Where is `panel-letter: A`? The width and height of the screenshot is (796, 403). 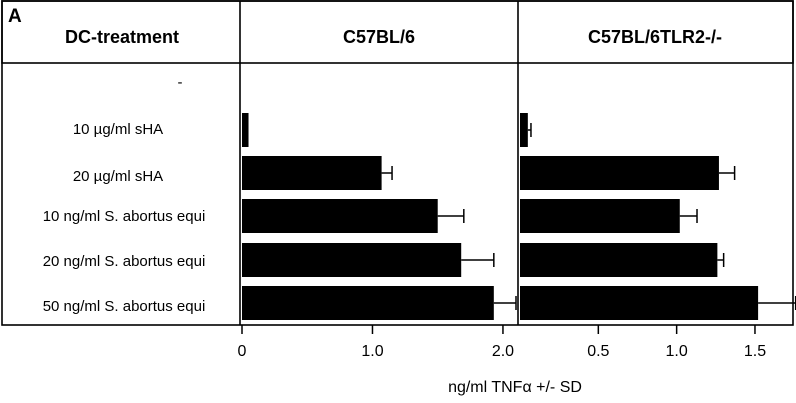
panel-letter: A is located at coordinates (15, 16).